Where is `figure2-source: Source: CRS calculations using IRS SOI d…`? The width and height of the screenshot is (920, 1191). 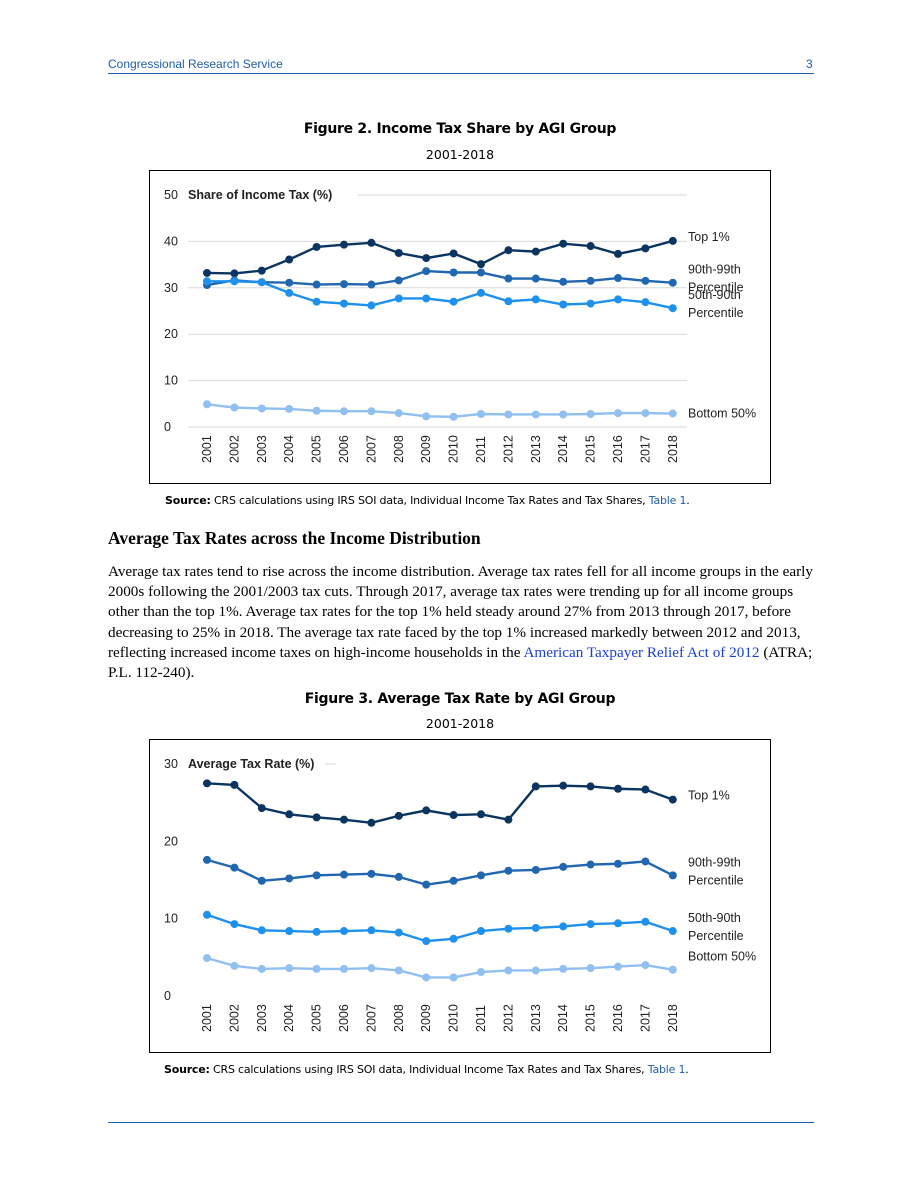
figure2-source: Source: CRS calculations using IRS SOI d… is located at coordinates (427, 500).